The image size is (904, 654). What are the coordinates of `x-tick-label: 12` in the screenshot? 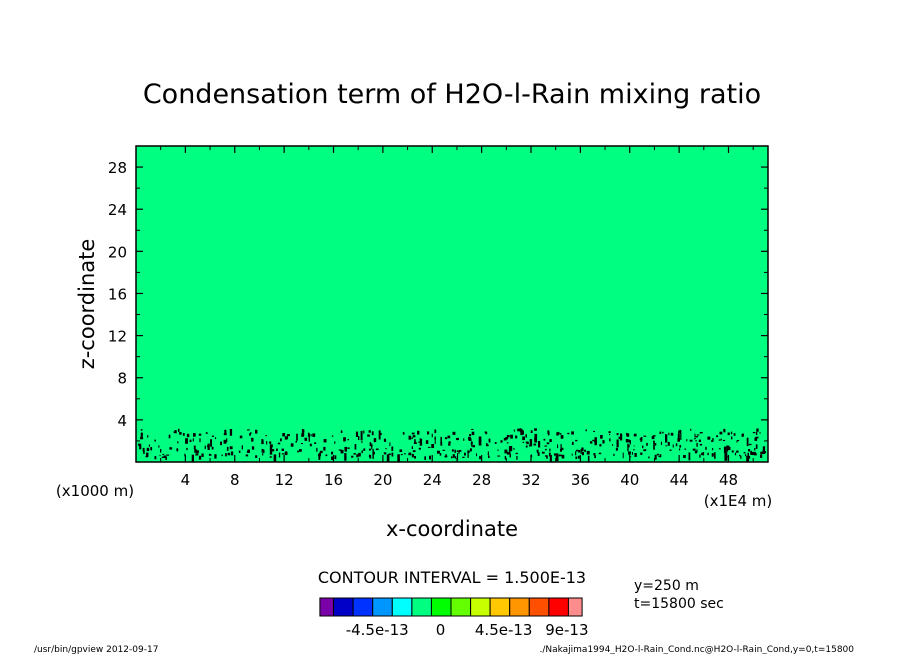 It's located at (284, 480).